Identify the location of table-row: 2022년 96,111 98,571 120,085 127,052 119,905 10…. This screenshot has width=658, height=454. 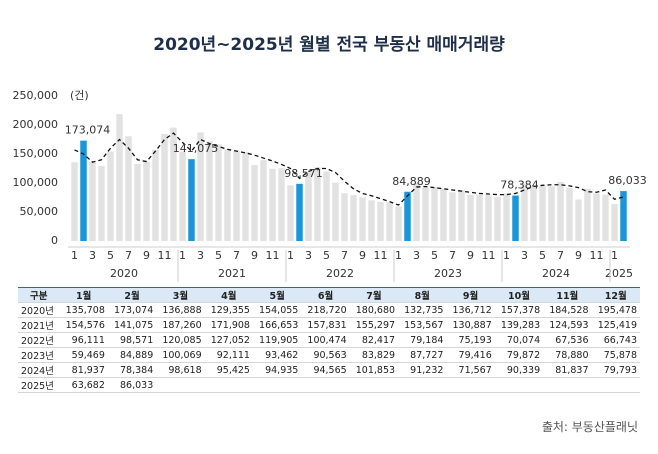
(329, 340).